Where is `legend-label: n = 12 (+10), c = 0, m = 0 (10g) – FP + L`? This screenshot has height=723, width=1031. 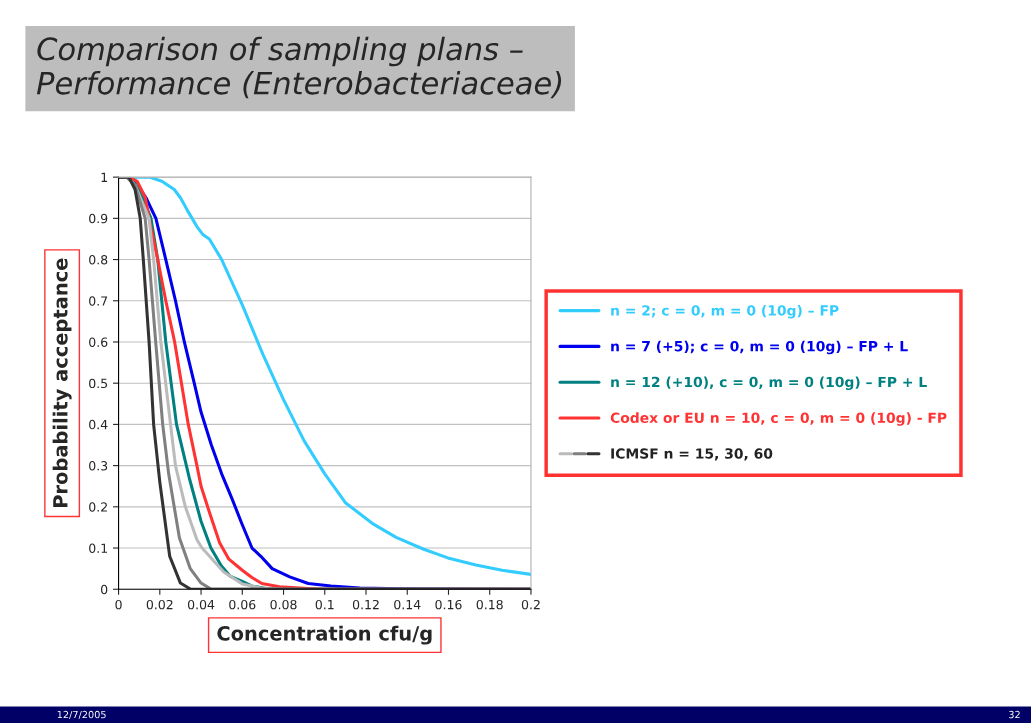
legend-label: n = 12 (+10), c = 0, m = 0 (10g) – FP + L is located at coordinates (769, 383).